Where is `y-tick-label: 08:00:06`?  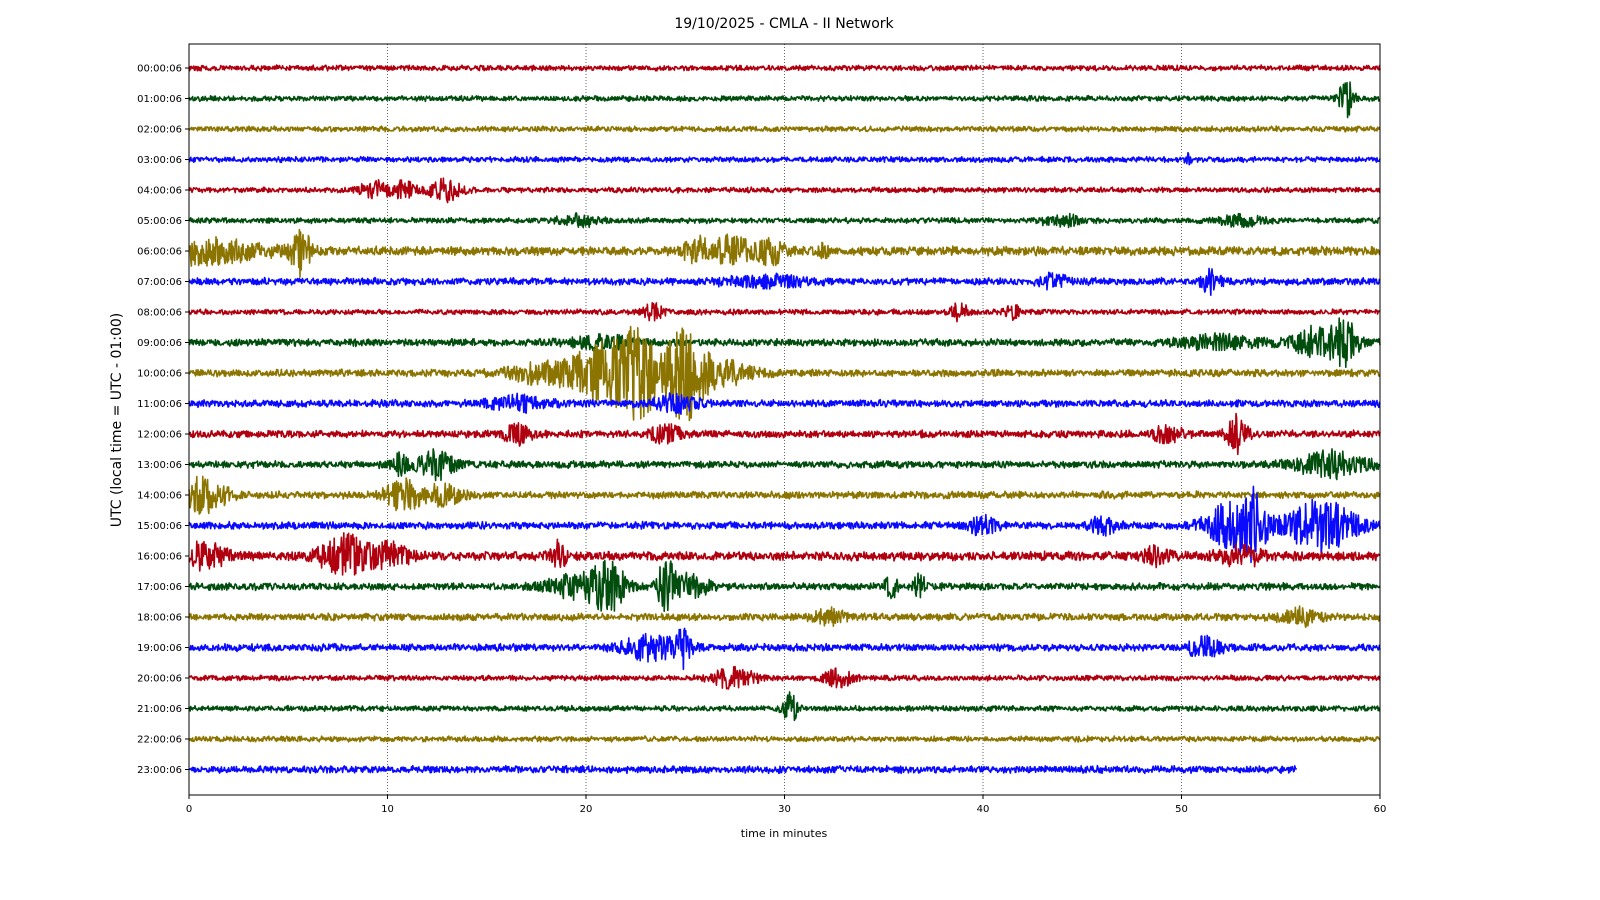 y-tick-label: 08:00:06 is located at coordinates (159, 313).